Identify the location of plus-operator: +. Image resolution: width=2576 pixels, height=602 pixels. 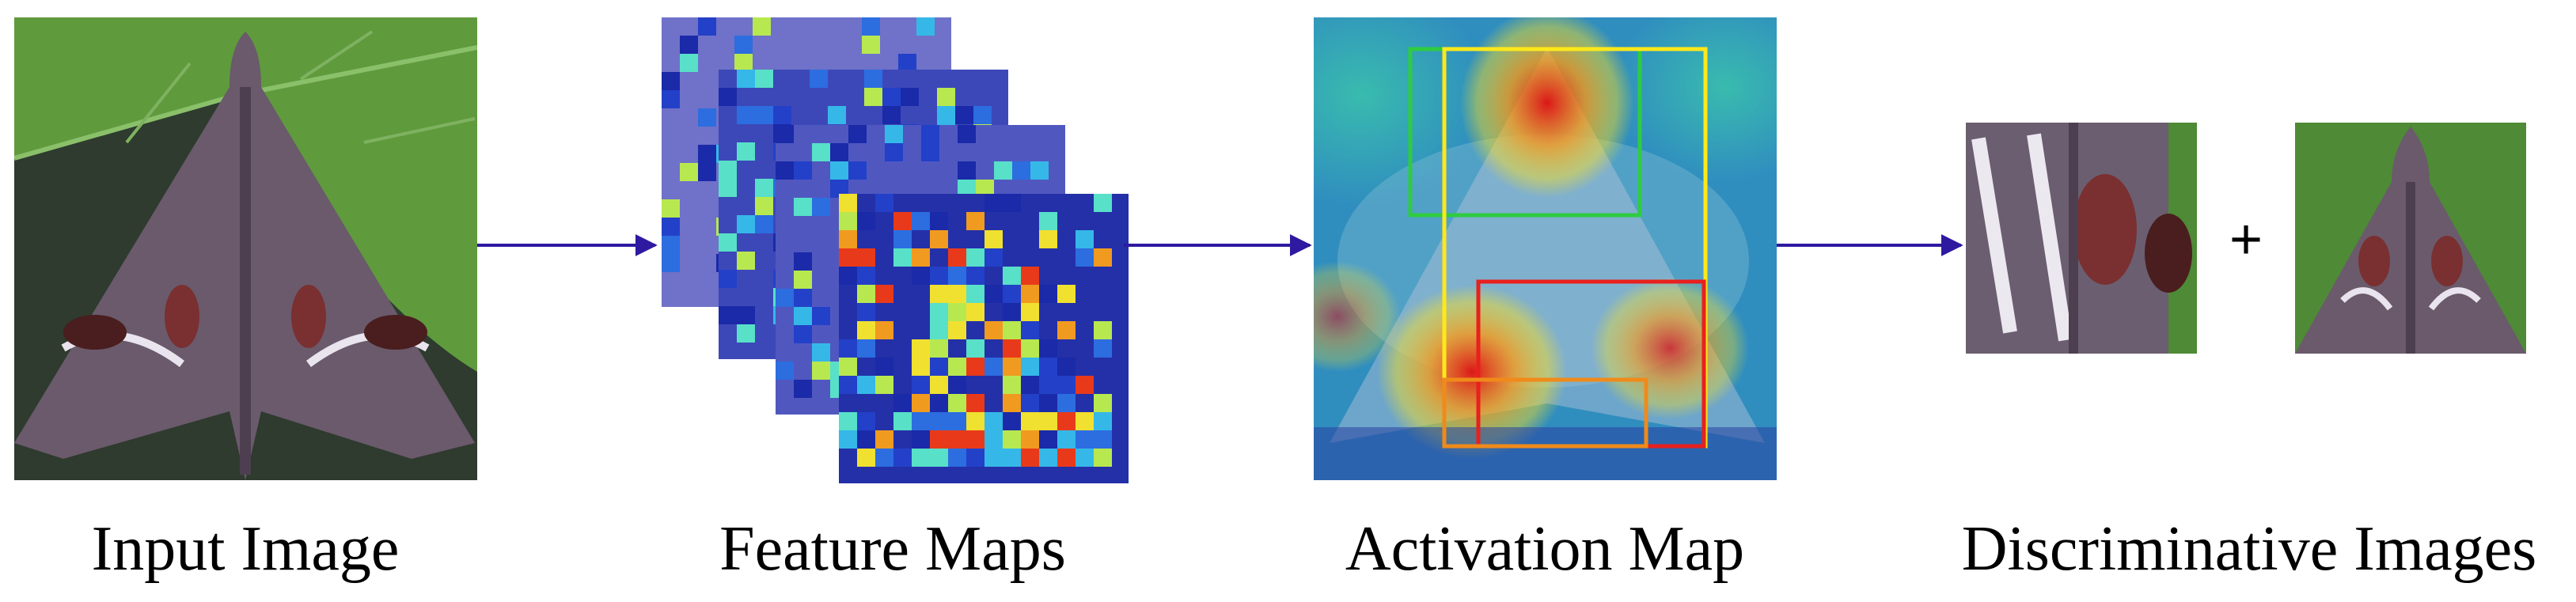
(2246, 239).